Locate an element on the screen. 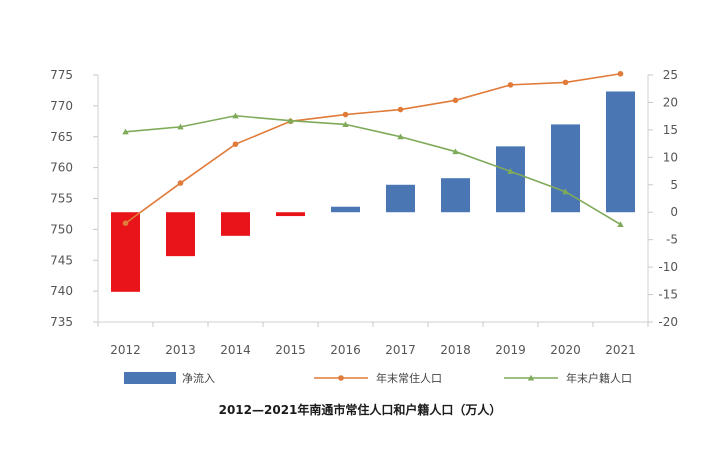  right-axis-tick-label: 15 is located at coordinates (670, 130).